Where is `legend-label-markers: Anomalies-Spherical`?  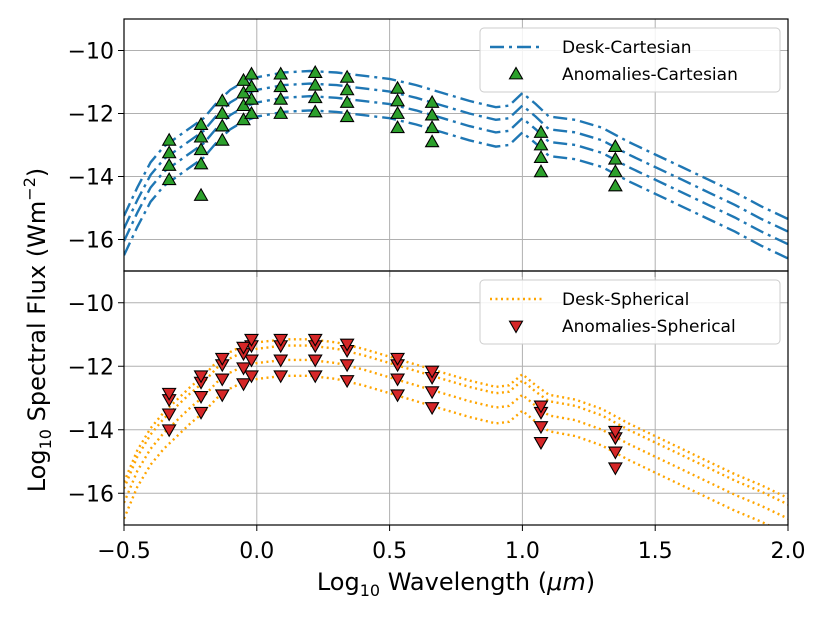
legend-label-markers: Anomalies-Spherical is located at coordinates (649, 327).